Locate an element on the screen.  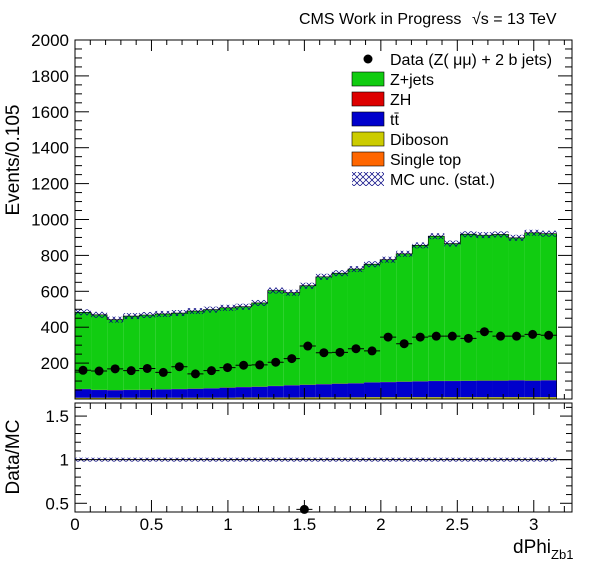
y-tick-label: 200 is located at coordinates (55, 363).